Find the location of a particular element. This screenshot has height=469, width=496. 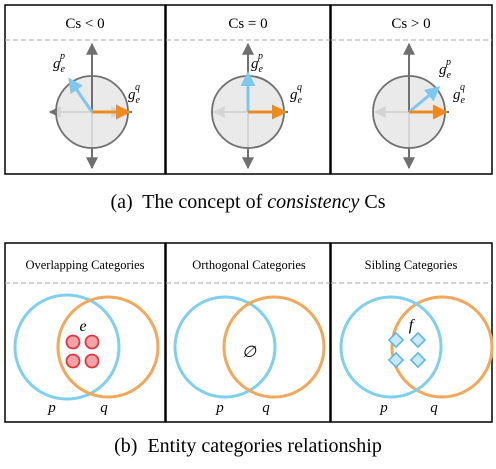

panel-title: Sibling Categories is located at coordinates (411, 265).